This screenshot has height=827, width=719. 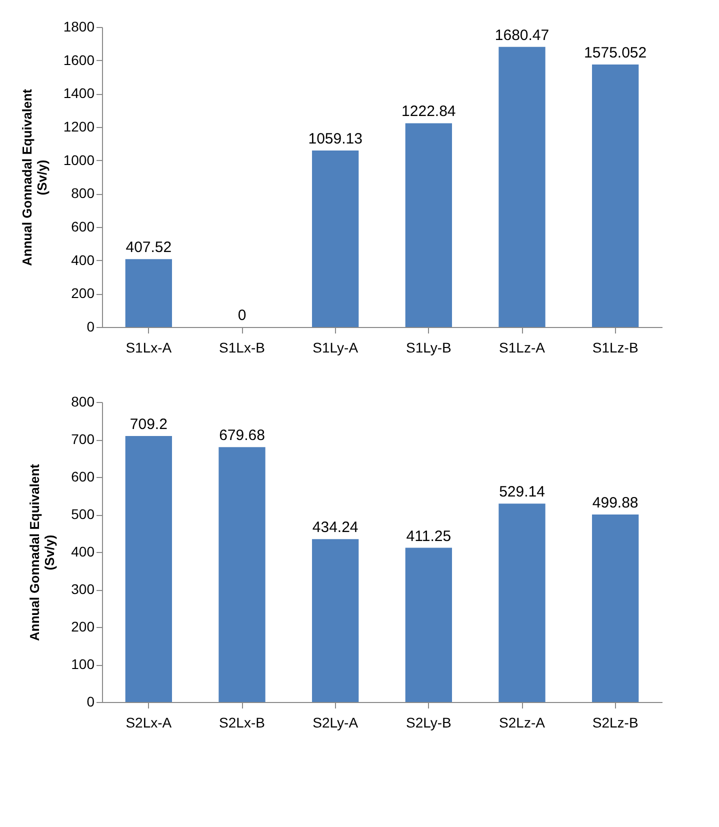 I want to click on data-label: 411.25, so click(x=429, y=536).